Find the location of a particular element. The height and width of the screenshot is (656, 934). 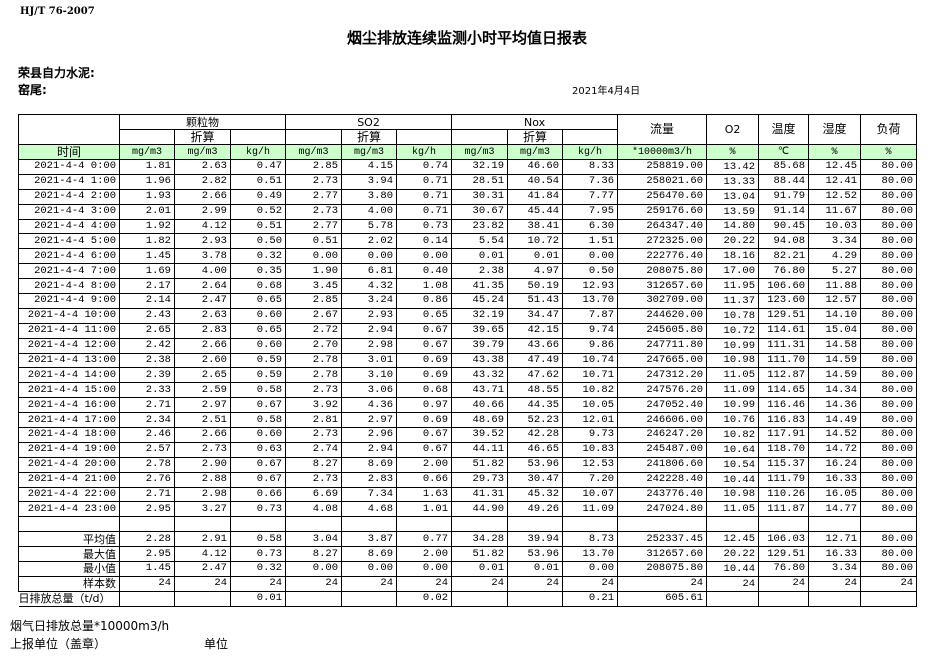

value-cell: 4.12 is located at coordinates (202, 226).